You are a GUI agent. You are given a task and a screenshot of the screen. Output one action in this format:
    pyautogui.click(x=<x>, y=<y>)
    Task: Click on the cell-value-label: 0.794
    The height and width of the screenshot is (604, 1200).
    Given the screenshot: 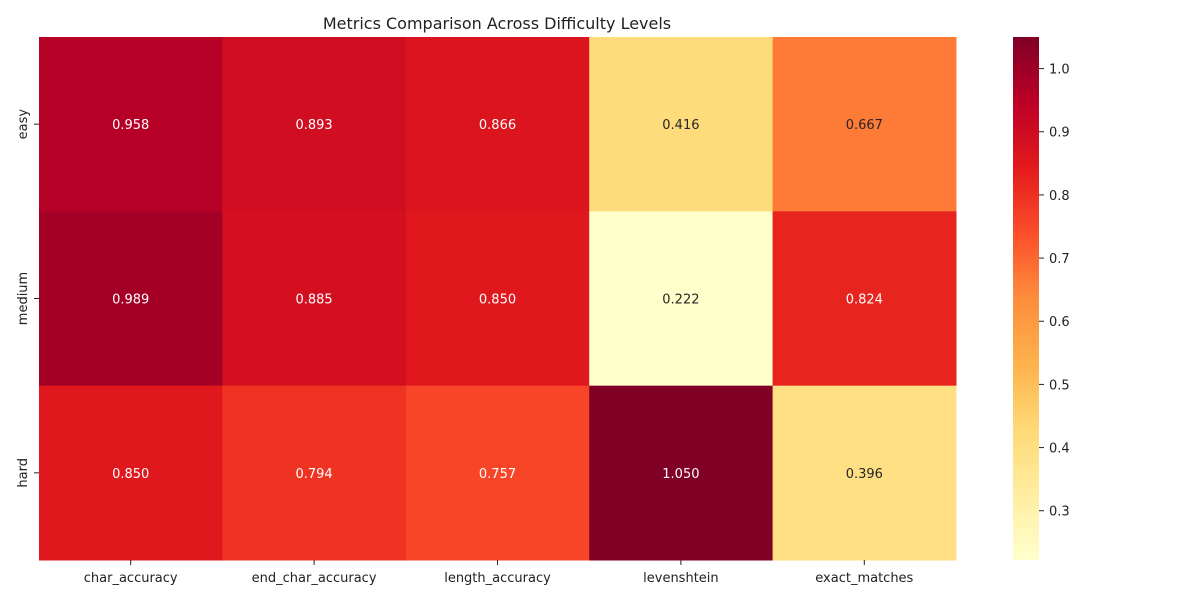 What is the action you would take?
    pyautogui.click(x=313, y=474)
    